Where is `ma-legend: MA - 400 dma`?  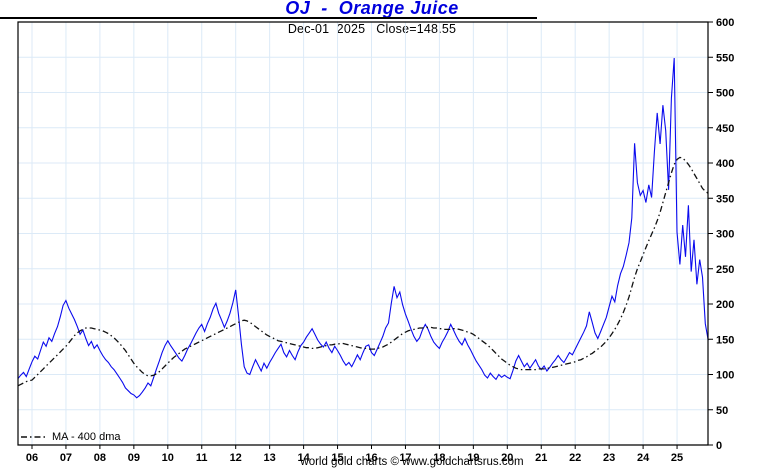
ma-legend: MA - 400 dma is located at coordinates (70, 437).